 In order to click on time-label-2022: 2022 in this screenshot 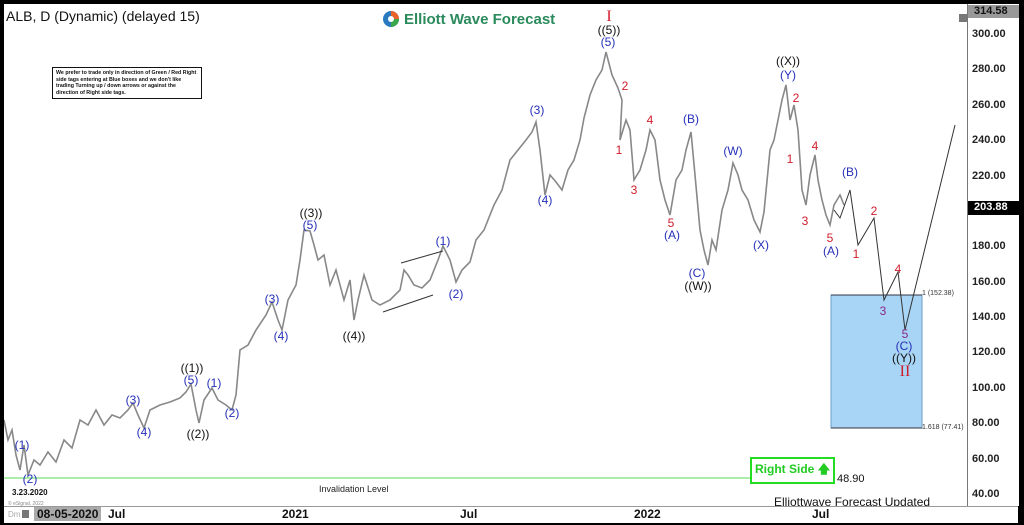, I will do `click(647, 514)`.